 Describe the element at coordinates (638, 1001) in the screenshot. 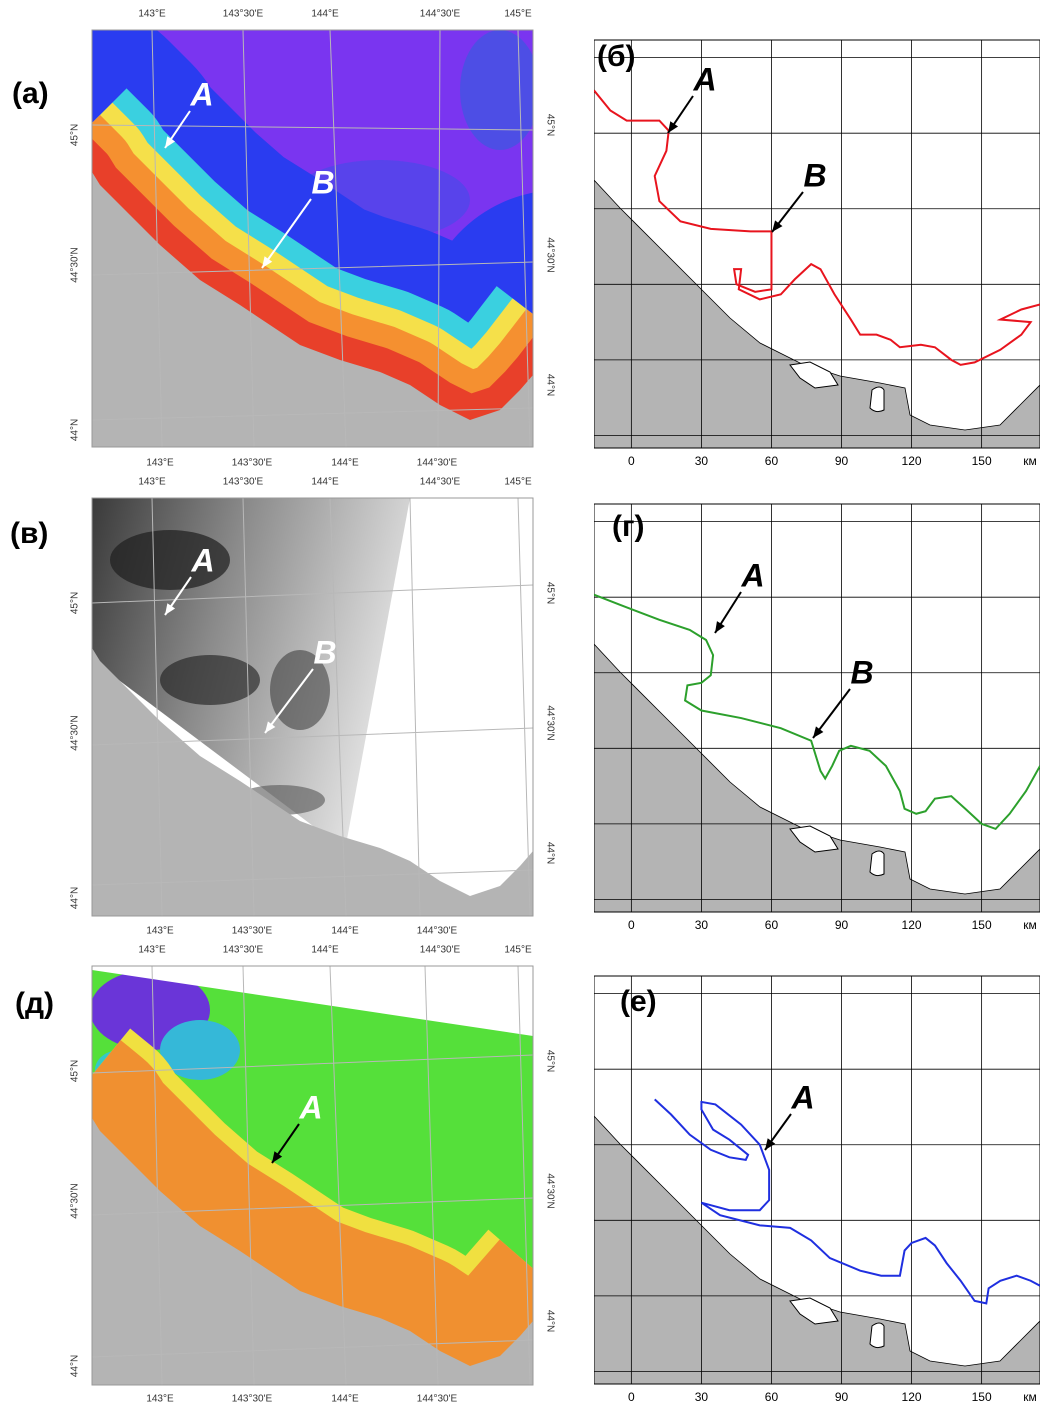

I see `panel-label: (е)` at that location.